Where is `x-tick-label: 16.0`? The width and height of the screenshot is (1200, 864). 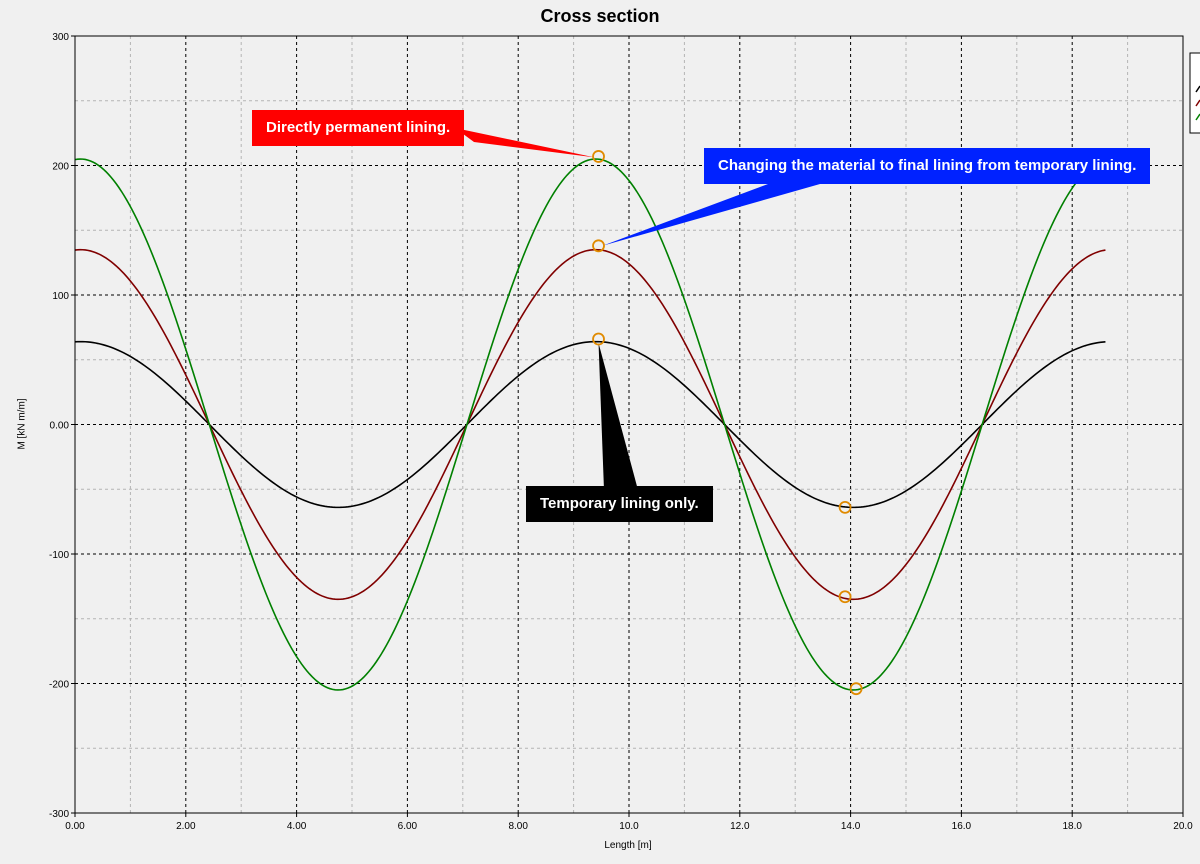 x-tick-label: 16.0 is located at coordinates (962, 826).